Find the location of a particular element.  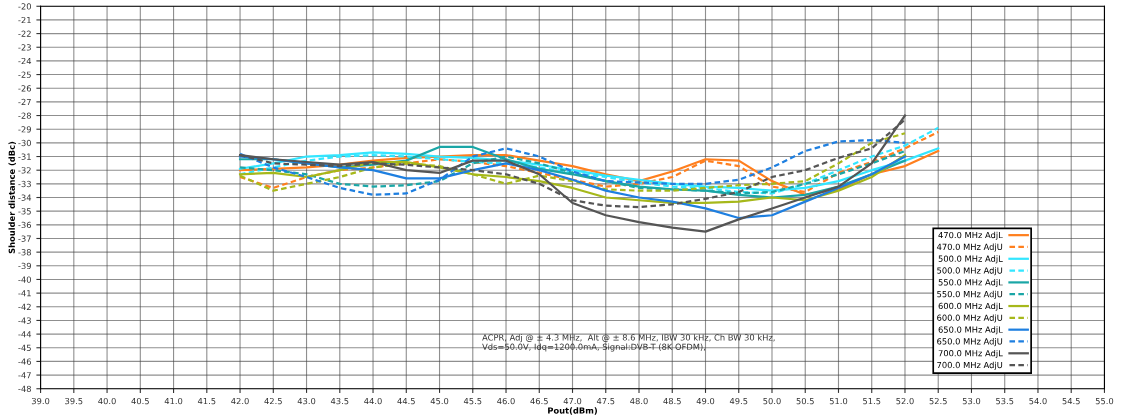

x-tick-label: 52.0 is located at coordinates (905, 401).